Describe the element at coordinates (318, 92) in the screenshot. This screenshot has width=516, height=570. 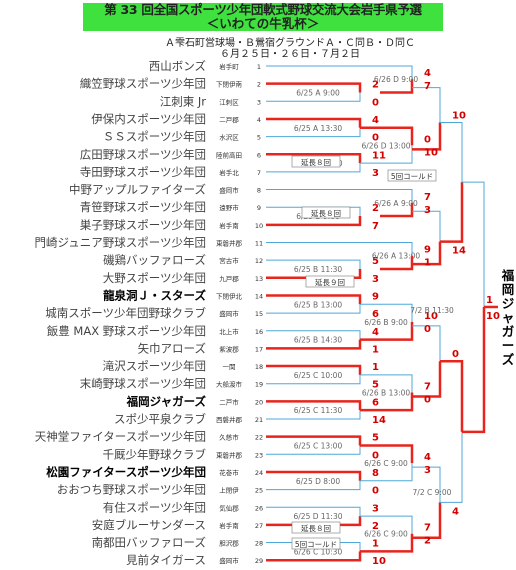
I see `game-schedule: 6/25 A 9:00` at that location.